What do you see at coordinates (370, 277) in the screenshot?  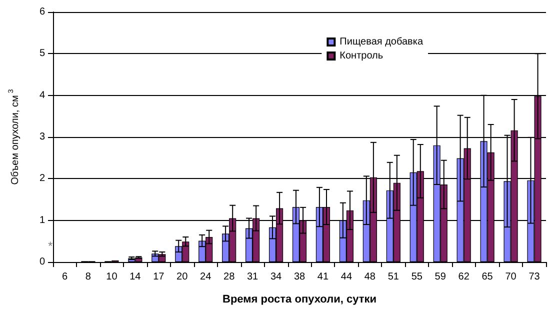 I see `x-tick-label: 48` at bounding box center [370, 277].